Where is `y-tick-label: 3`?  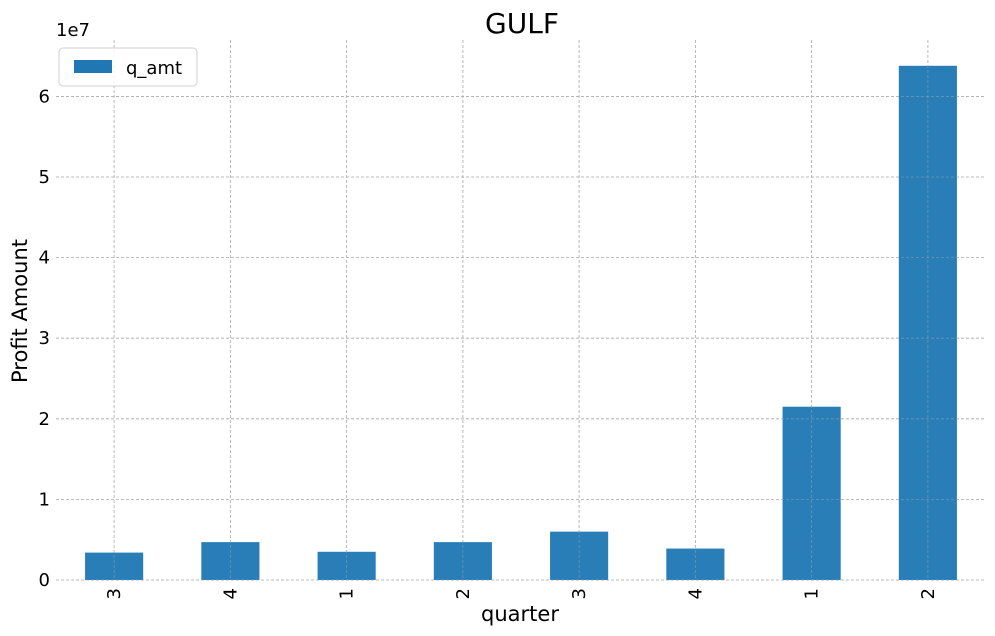 y-tick-label: 3 is located at coordinates (44, 338).